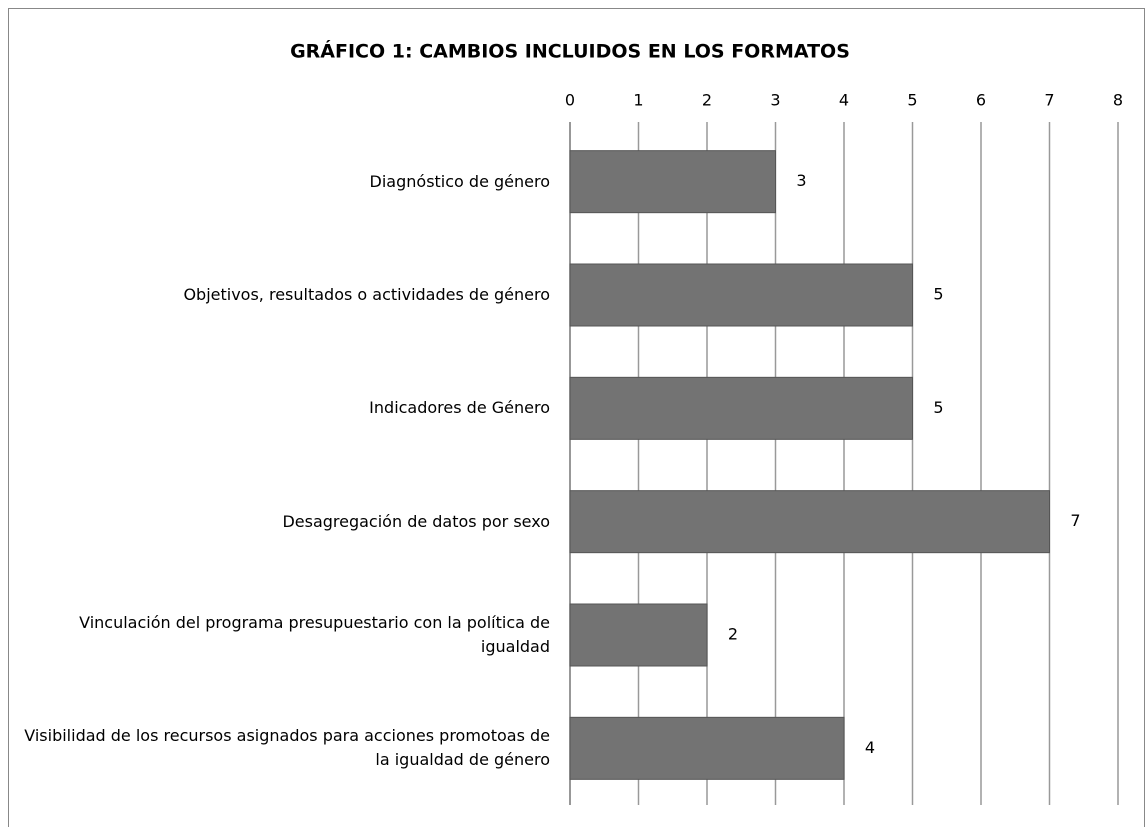 The width and height of the screenshot is (1146, 827). I want to click on x-tick-label: 7, so click(1049, 100).